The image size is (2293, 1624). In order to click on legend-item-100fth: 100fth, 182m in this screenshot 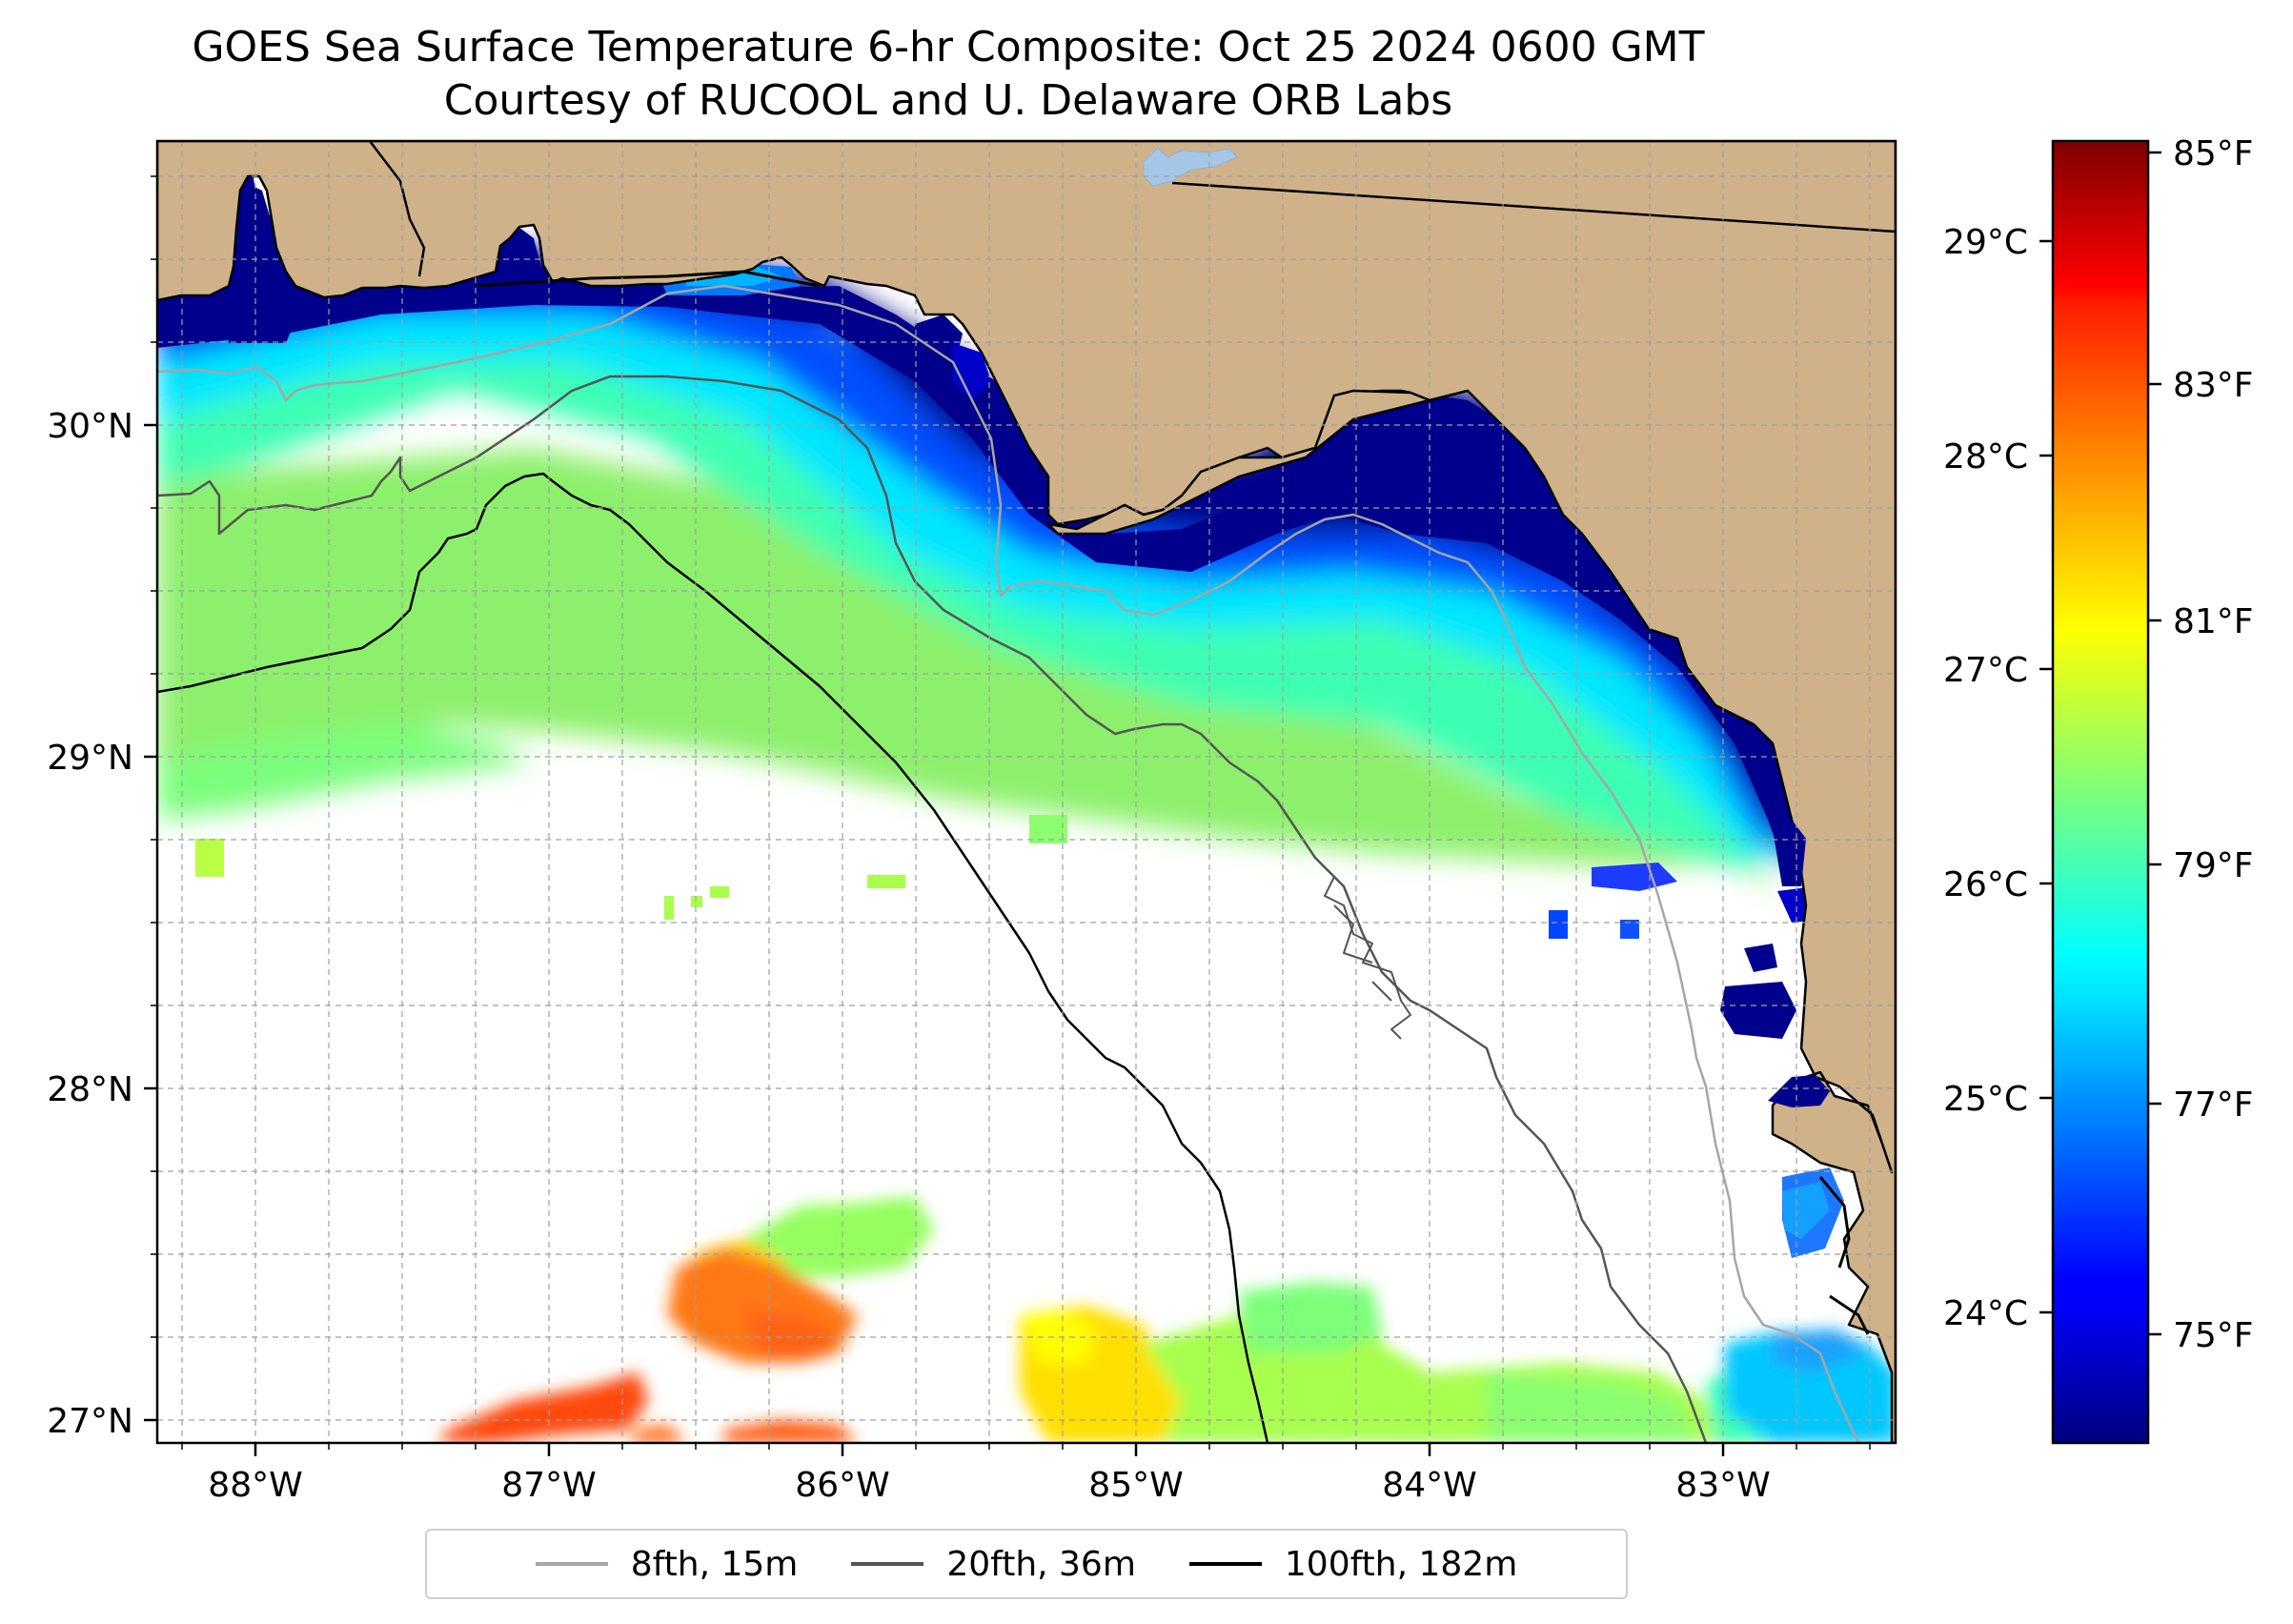, I will do `click(1353, 1564)`.